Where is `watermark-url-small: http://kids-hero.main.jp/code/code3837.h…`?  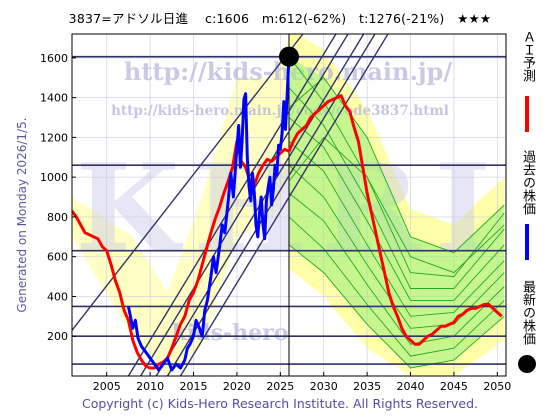
watermark-url-small: http://kids-hero.main.jp/code/code3837.h… is located at coordinates (280, 111).